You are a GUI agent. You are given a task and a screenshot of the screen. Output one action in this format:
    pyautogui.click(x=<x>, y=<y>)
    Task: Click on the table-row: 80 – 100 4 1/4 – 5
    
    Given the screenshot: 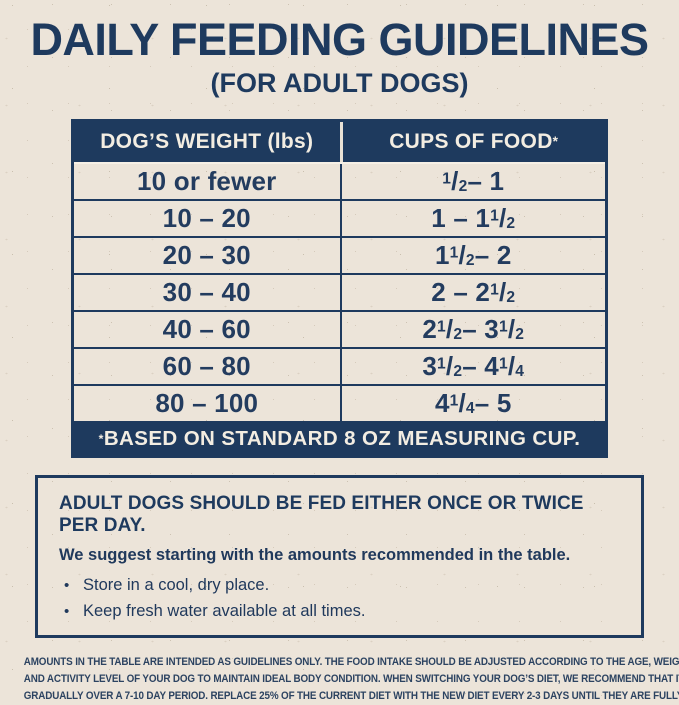 What is the action you would take?
    pyautogui.click(x=339, y=402)
    